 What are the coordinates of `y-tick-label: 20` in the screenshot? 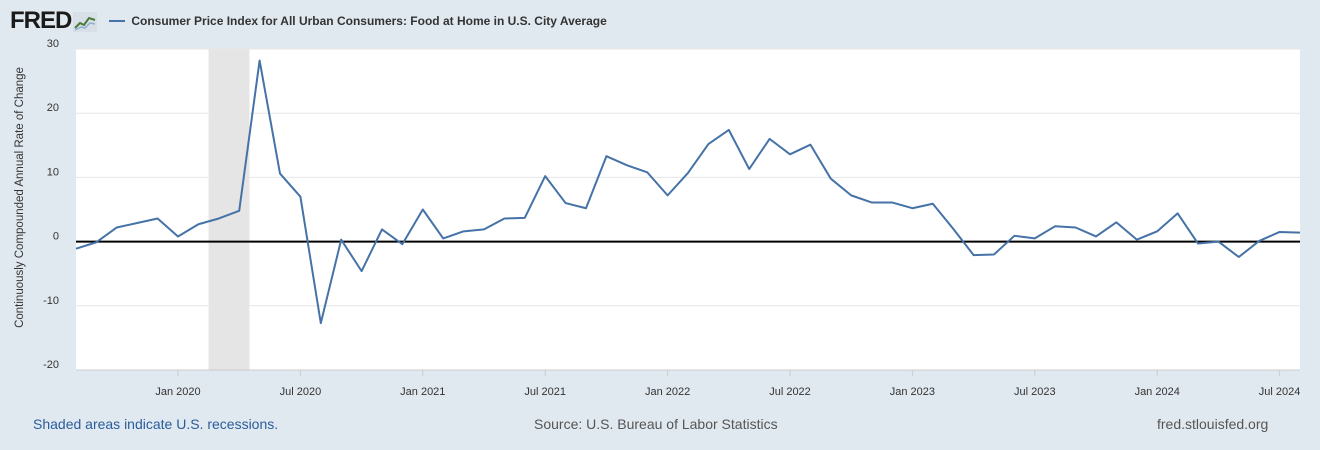 It's located at (53, 108).